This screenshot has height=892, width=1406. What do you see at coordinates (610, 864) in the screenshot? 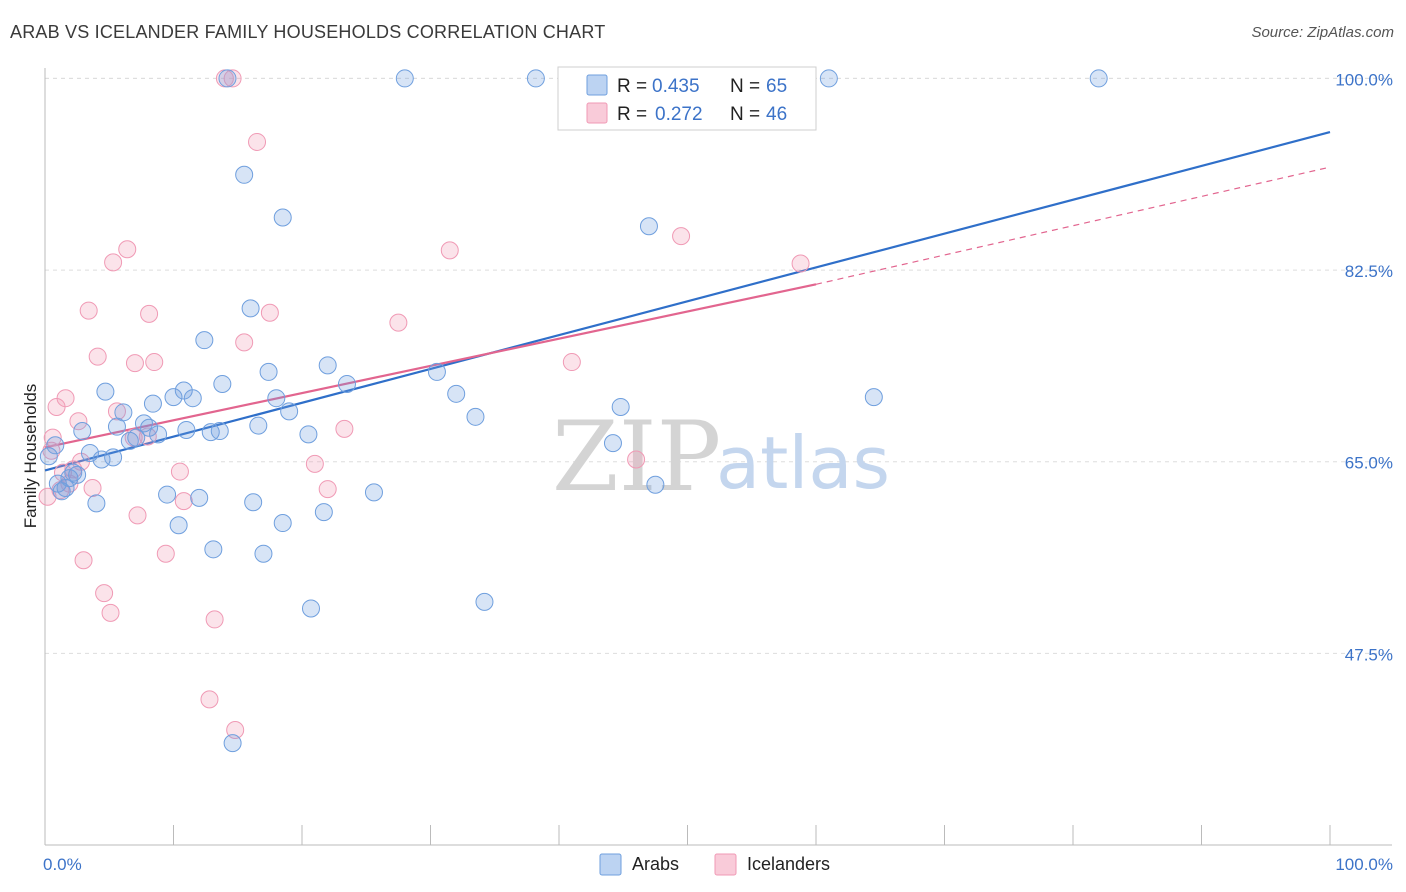
I see `bottom-legend-arabs-swatch` at bounding box center [610, 864].